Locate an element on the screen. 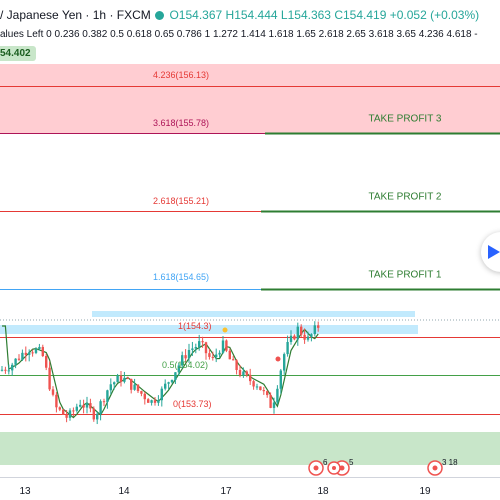 The height and width of the screenshot is (500, 500). market-status-icon is located at coordinates (160, 16).